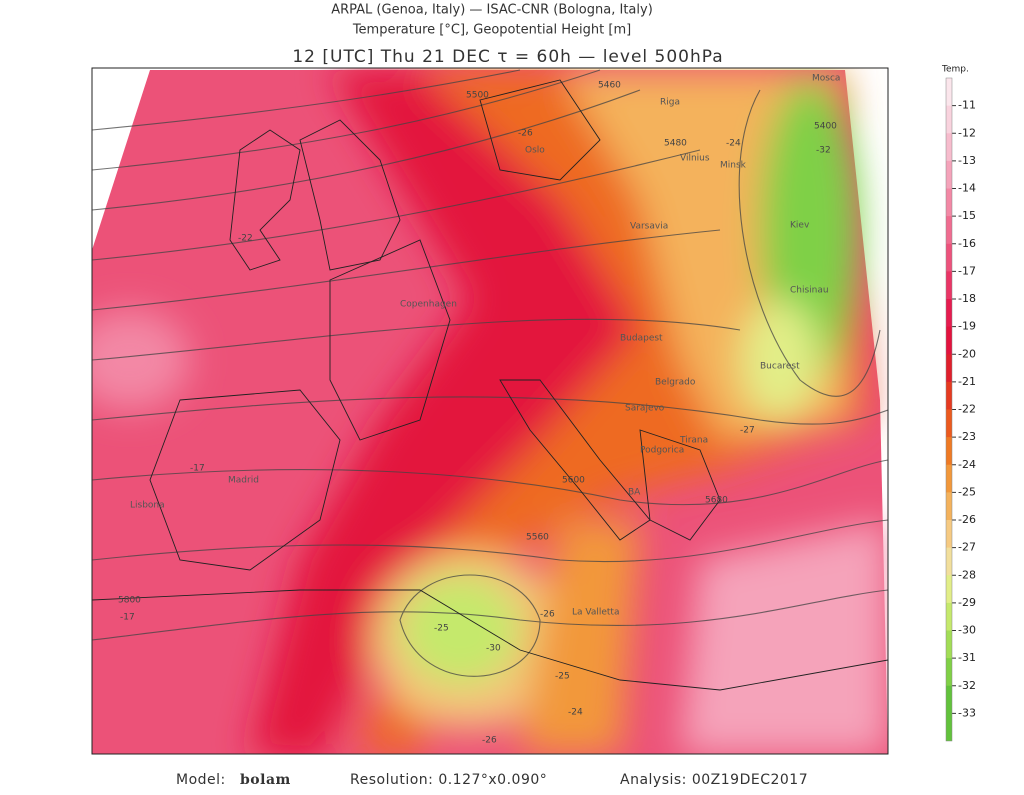 This screenshot has height=795, width=1024. I want to click on city-label: Minsk, so click(733, 166).